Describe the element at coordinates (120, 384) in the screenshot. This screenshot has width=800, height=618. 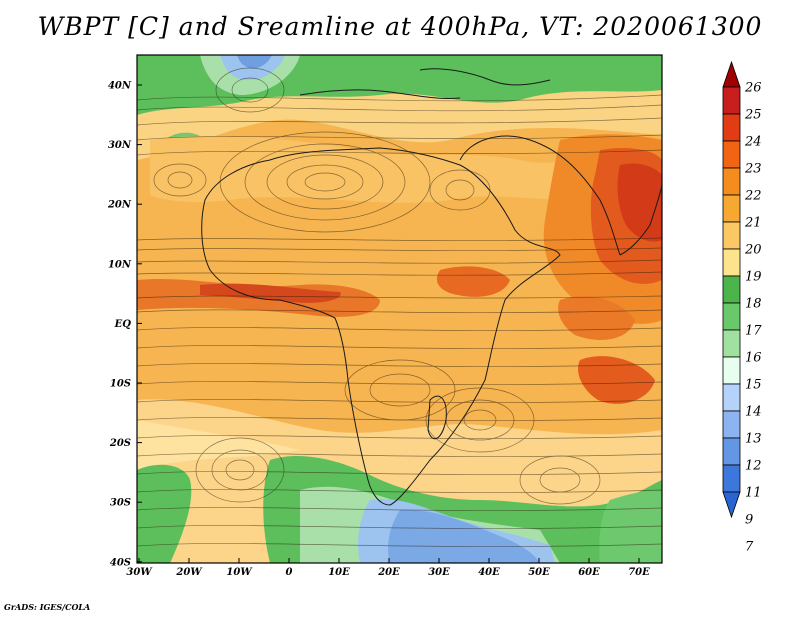
I see `lat-tick-label: 10S` at that location.